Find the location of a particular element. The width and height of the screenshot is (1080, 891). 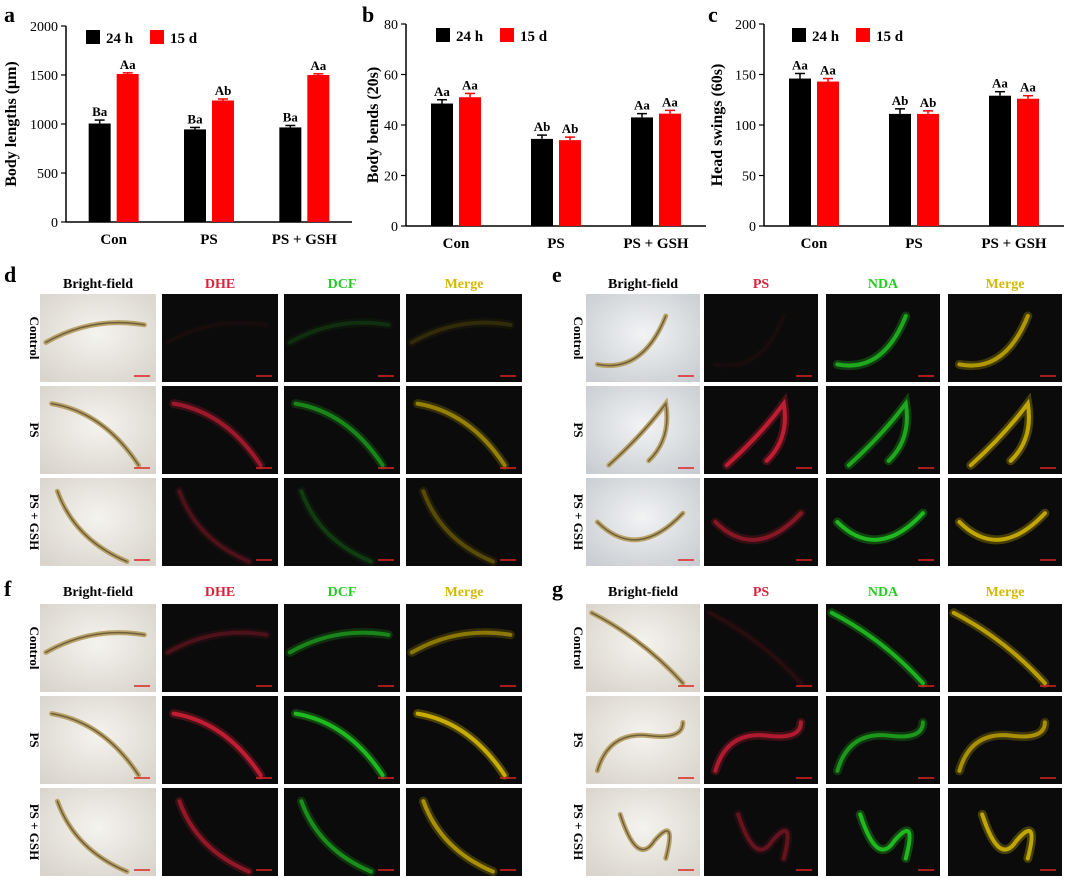

micrograph-panel-e: Bright-field PS NDA Merge Control PS PS + GSH is located at coordinates (816, 421).